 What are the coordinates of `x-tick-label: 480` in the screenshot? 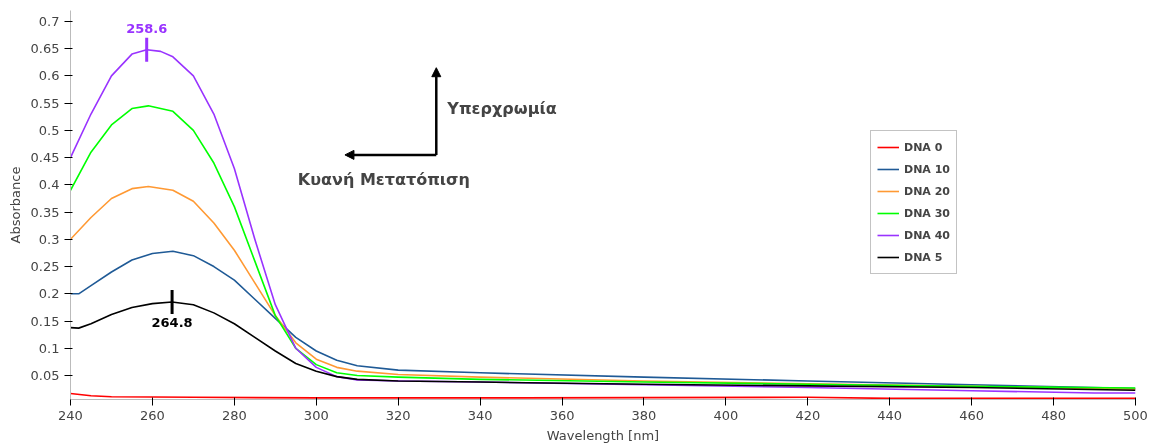 It's located at (1053, 415).